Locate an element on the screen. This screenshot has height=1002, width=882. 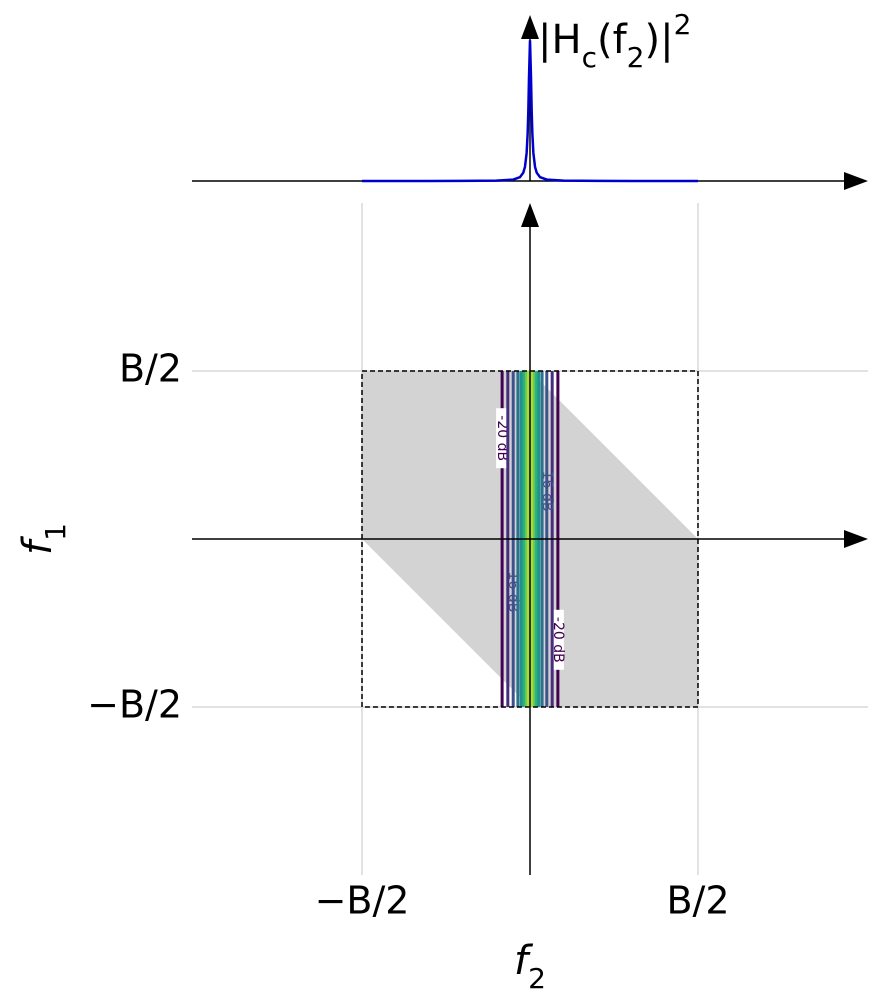
label-part: 1 is located at coordinates (55, 532).